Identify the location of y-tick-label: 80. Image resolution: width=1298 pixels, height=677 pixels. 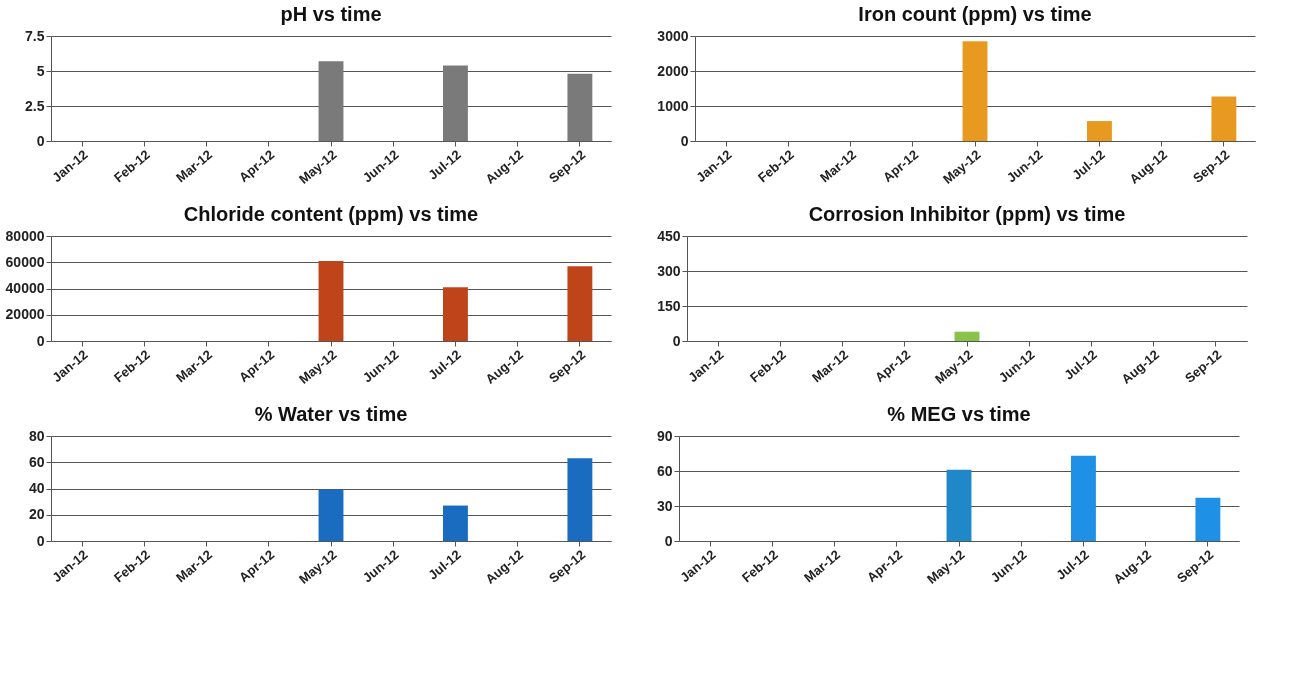
(36, 435).